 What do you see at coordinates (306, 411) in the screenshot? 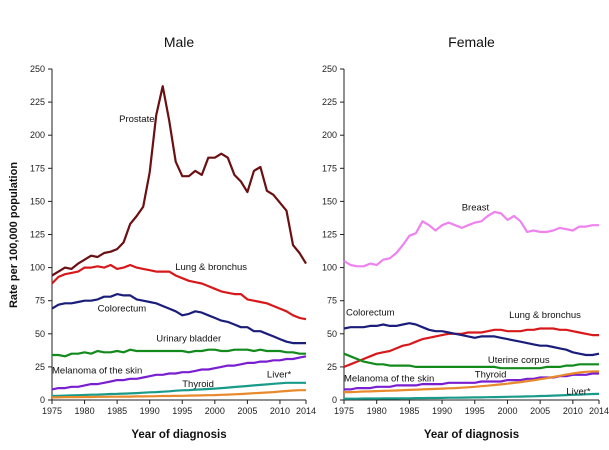
I see `x-tick-label: 2014` at bounding box center [306, 411].